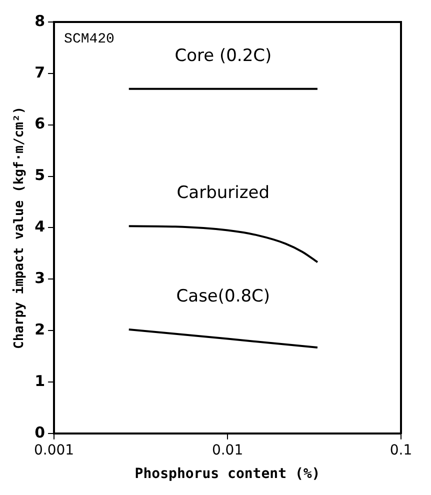 The width and height of the screenshot is (431, 495). What do you see at coordinates (223, 56) in the screenshot?
I see `series-label: Core (0.2C)` at bounding box center [223, 56].